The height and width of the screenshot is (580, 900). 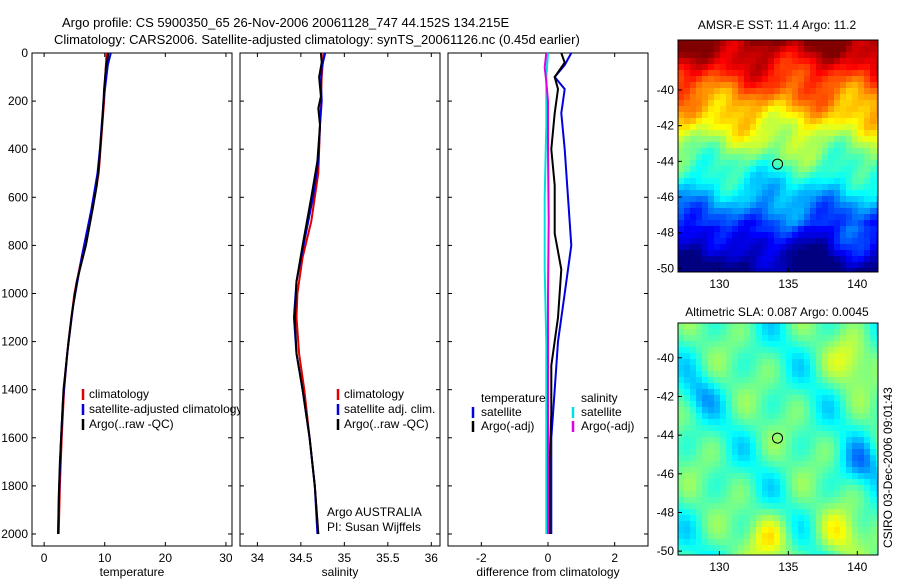 What do you see at coordinates (166, 558) in the screenshot?
I see `temperature-xtick-label: 20` at bounding box center [166, 558].